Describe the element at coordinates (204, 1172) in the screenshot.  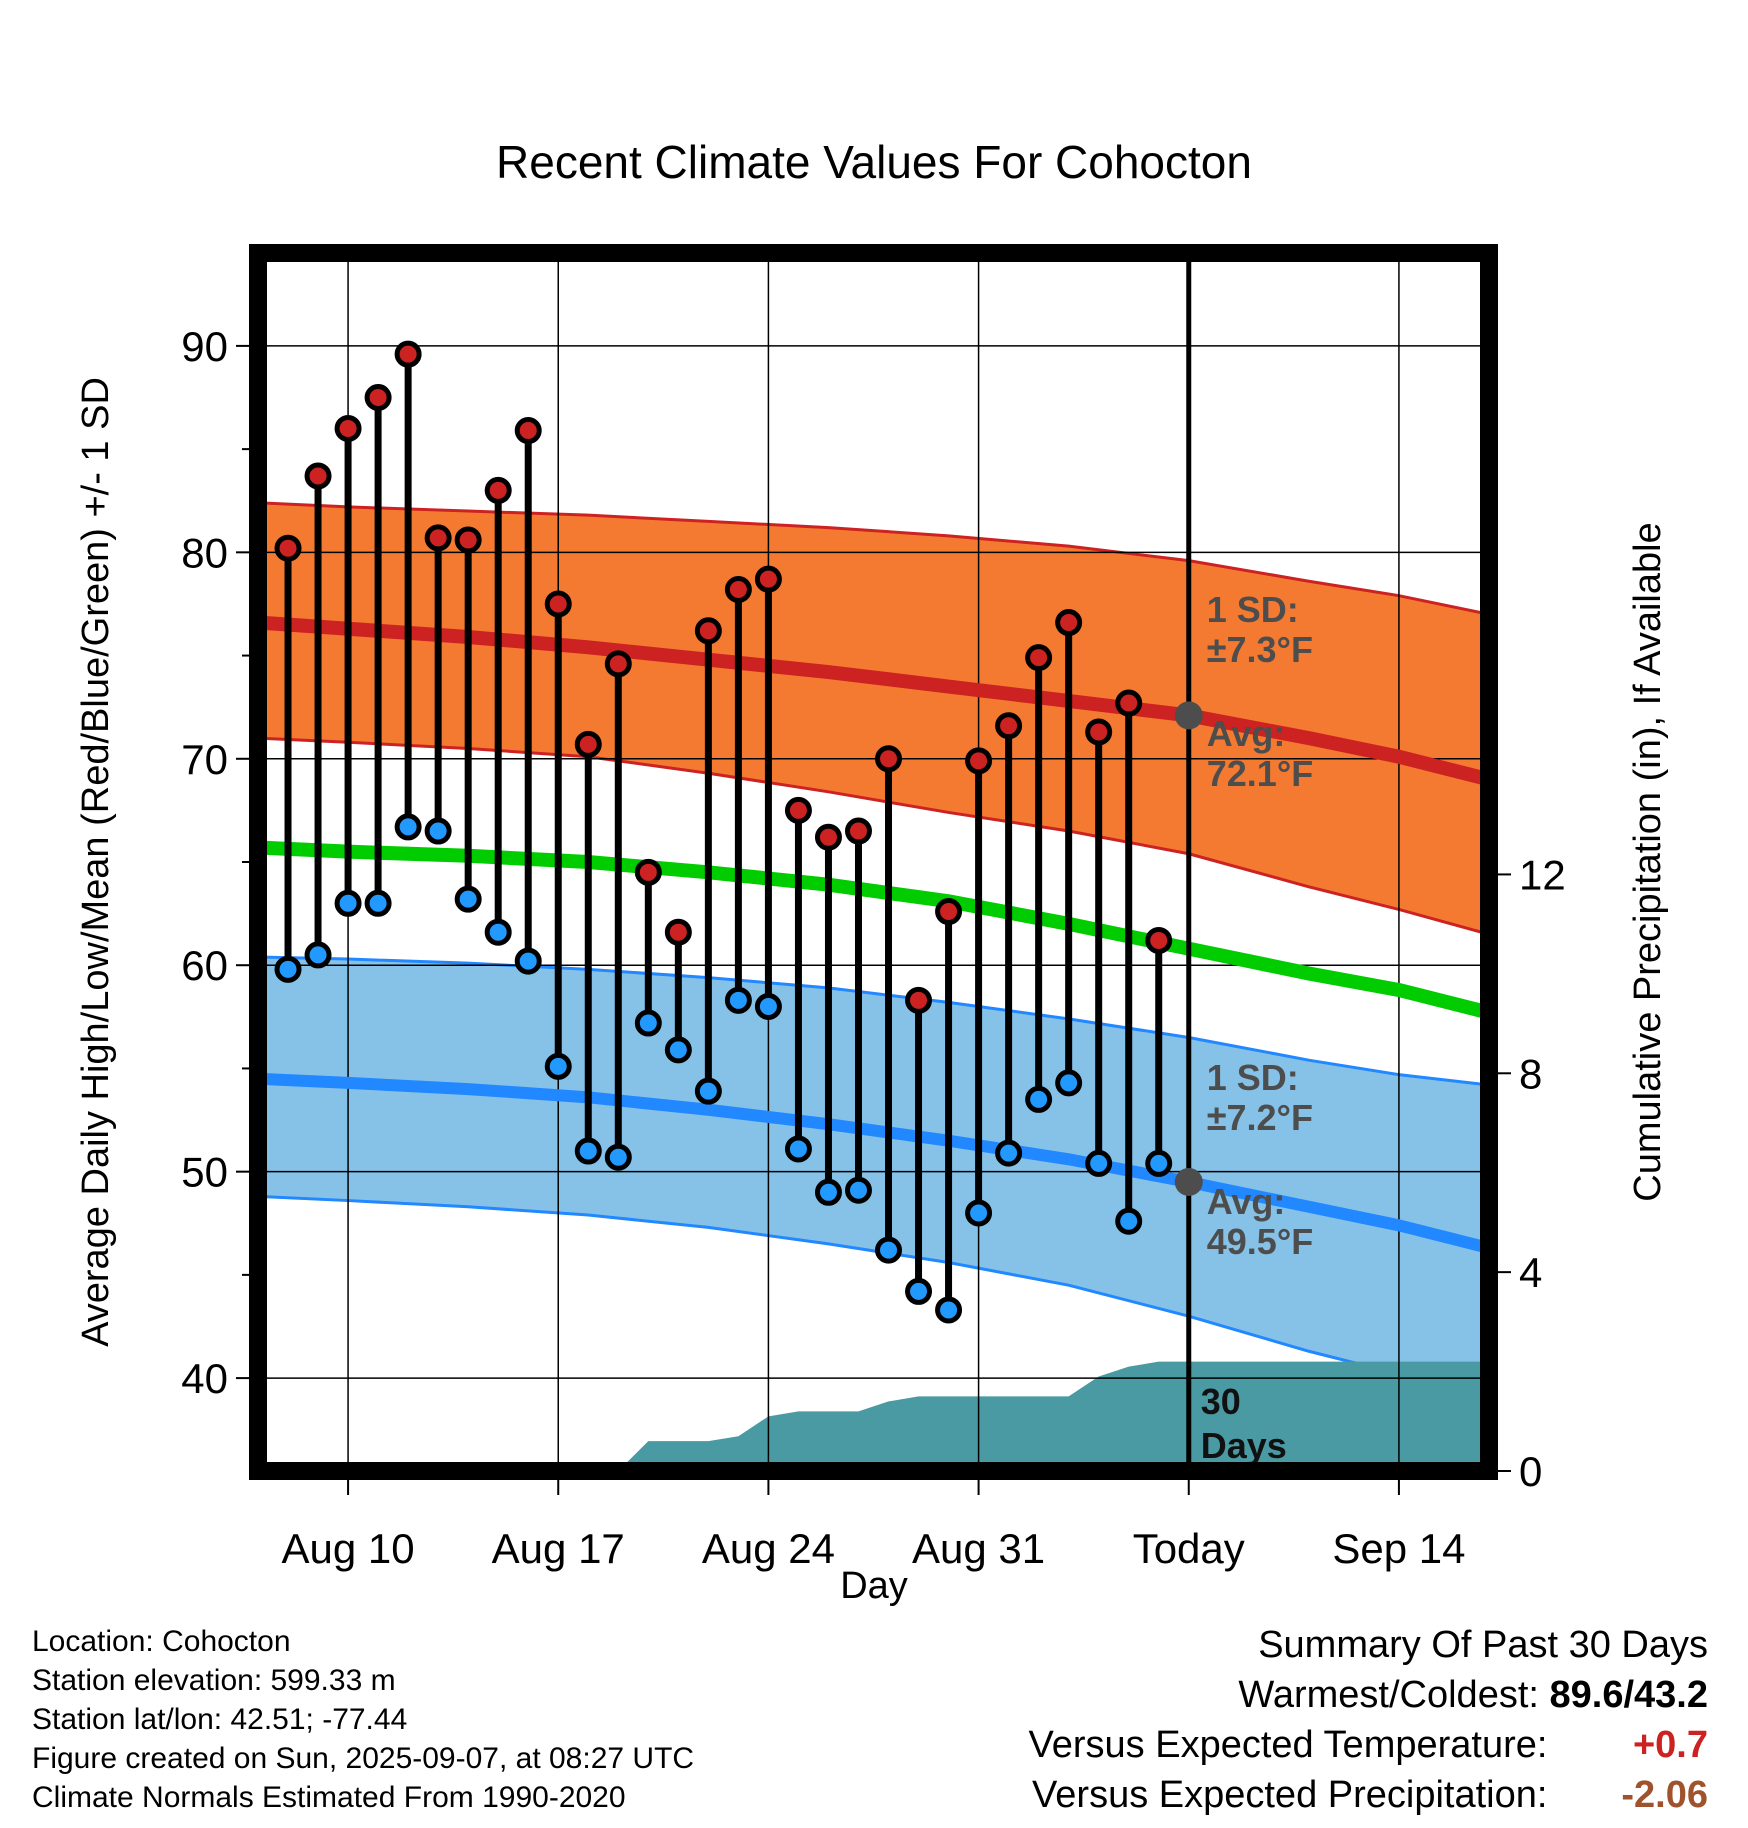
I see `y-tick-label-1: 50` at that location.